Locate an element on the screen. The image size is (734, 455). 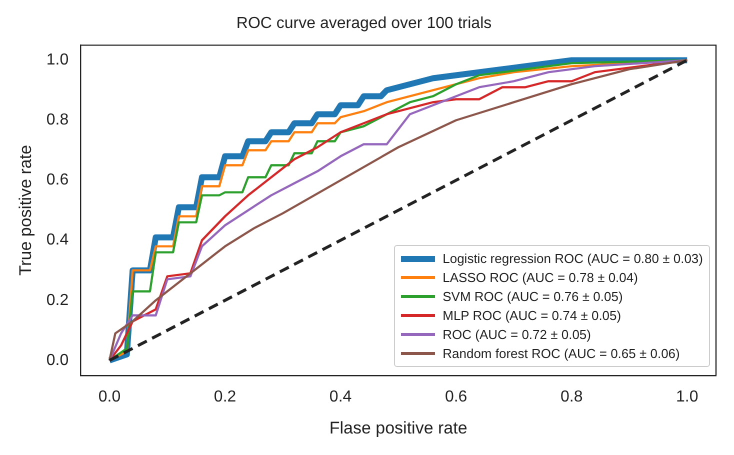
y-tick-label: 1.0 is located at coordinates (57, 60).